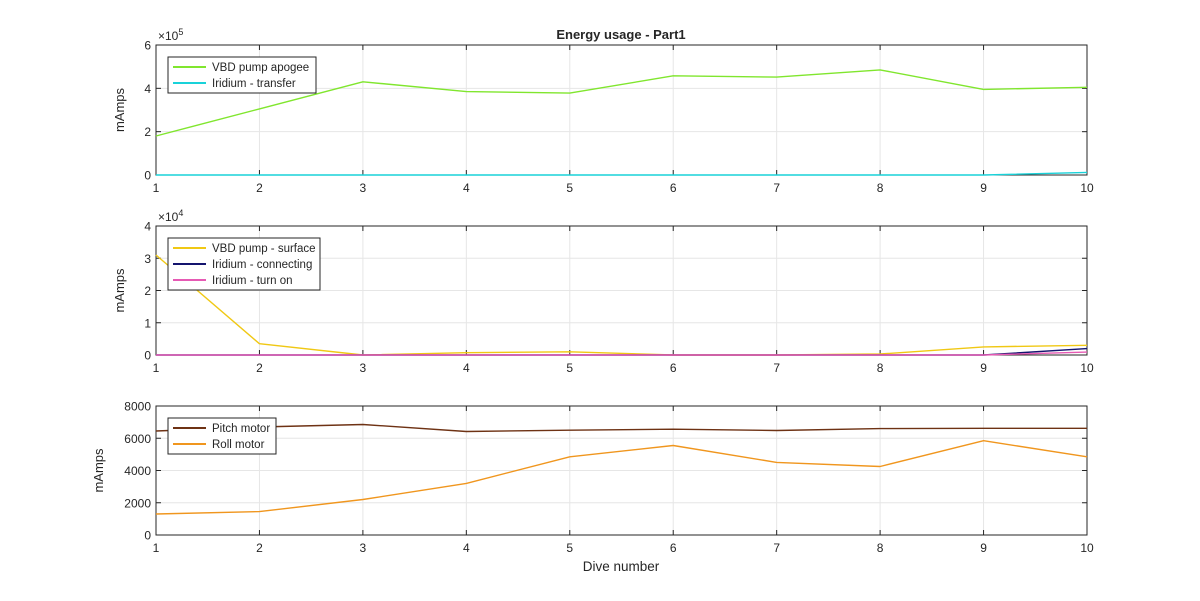 The width and height of the screenshot is (1200, 601). What do you see at coordinates (147, 46) in the screenshot?
I see `y-tick-label: 6` at bounding box center [147, 46].